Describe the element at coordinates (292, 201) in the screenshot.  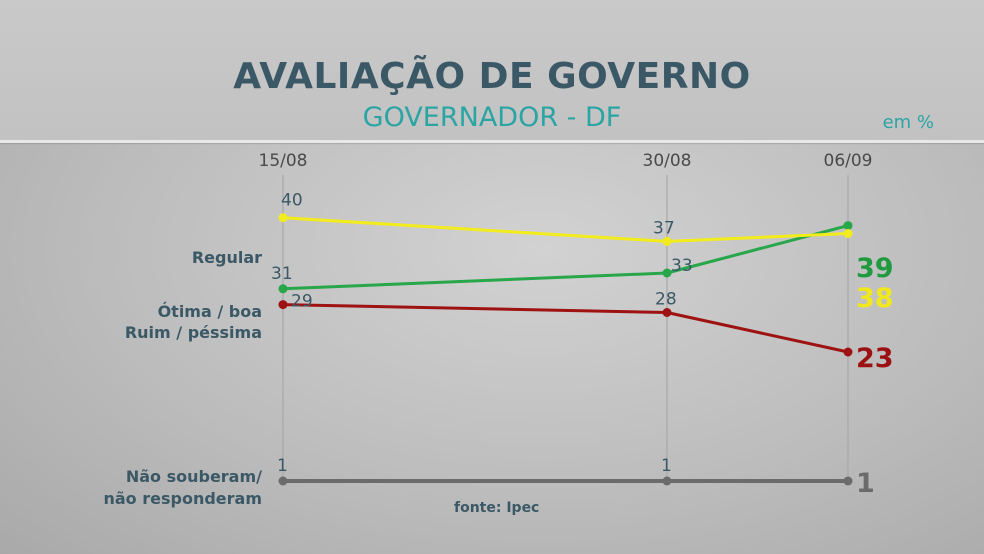
I see `data-label: 40` at that location.